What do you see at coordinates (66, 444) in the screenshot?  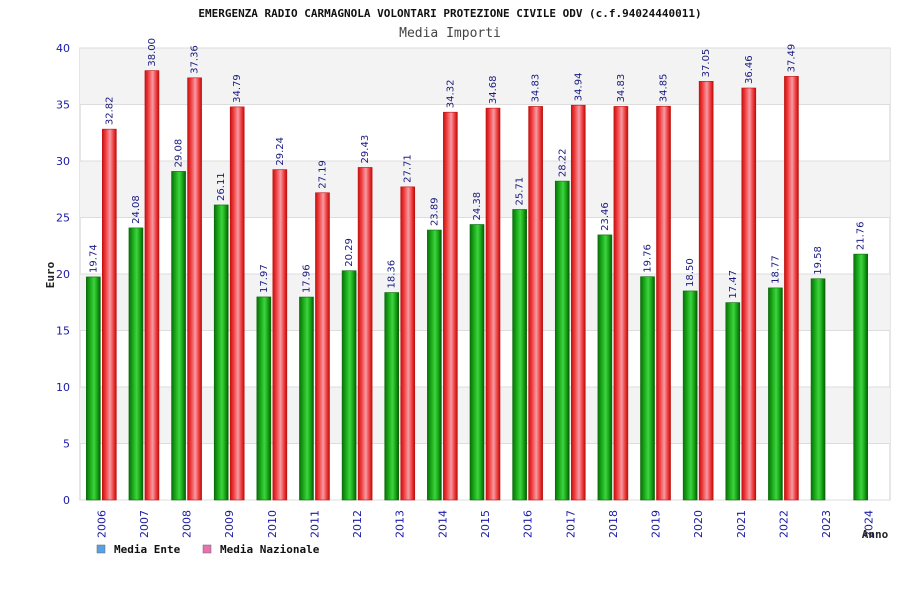 I see `y-tick-label: 5` at bounding box center [66, 444].